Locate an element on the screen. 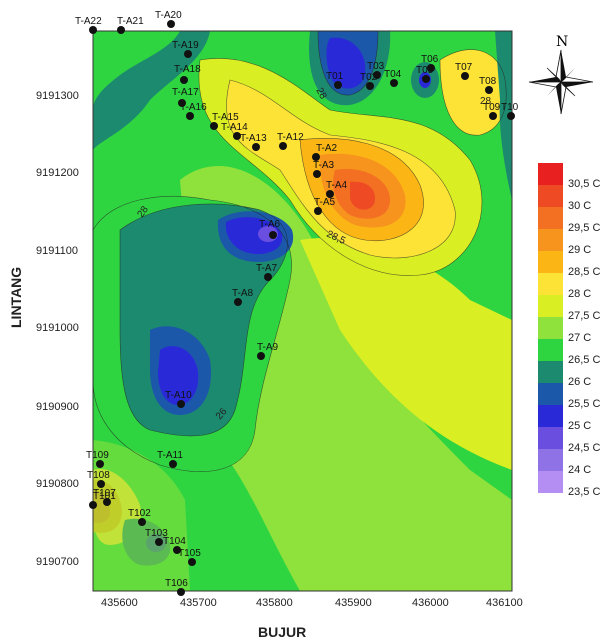  legend-label: 30,5 C is located at coordinates (584, 184).